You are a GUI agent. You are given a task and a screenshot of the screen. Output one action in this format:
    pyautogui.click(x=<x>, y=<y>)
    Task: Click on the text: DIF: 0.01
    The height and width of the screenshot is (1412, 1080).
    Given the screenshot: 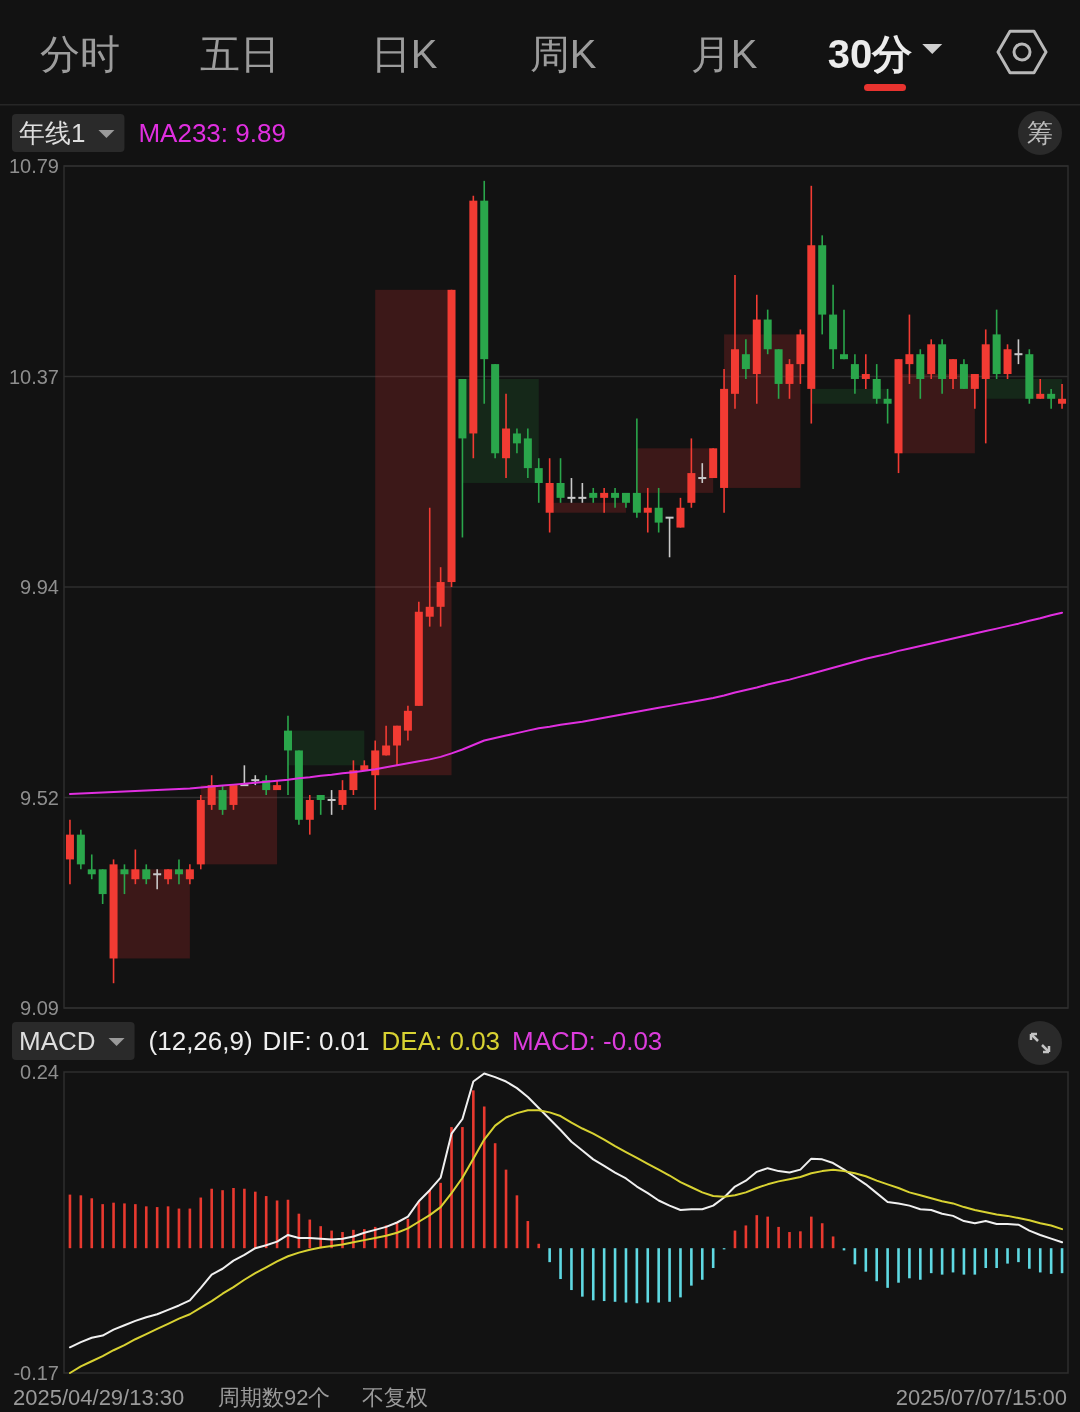 What is the action you would take?
    pyautogui.click(x=316, y=1041)
    